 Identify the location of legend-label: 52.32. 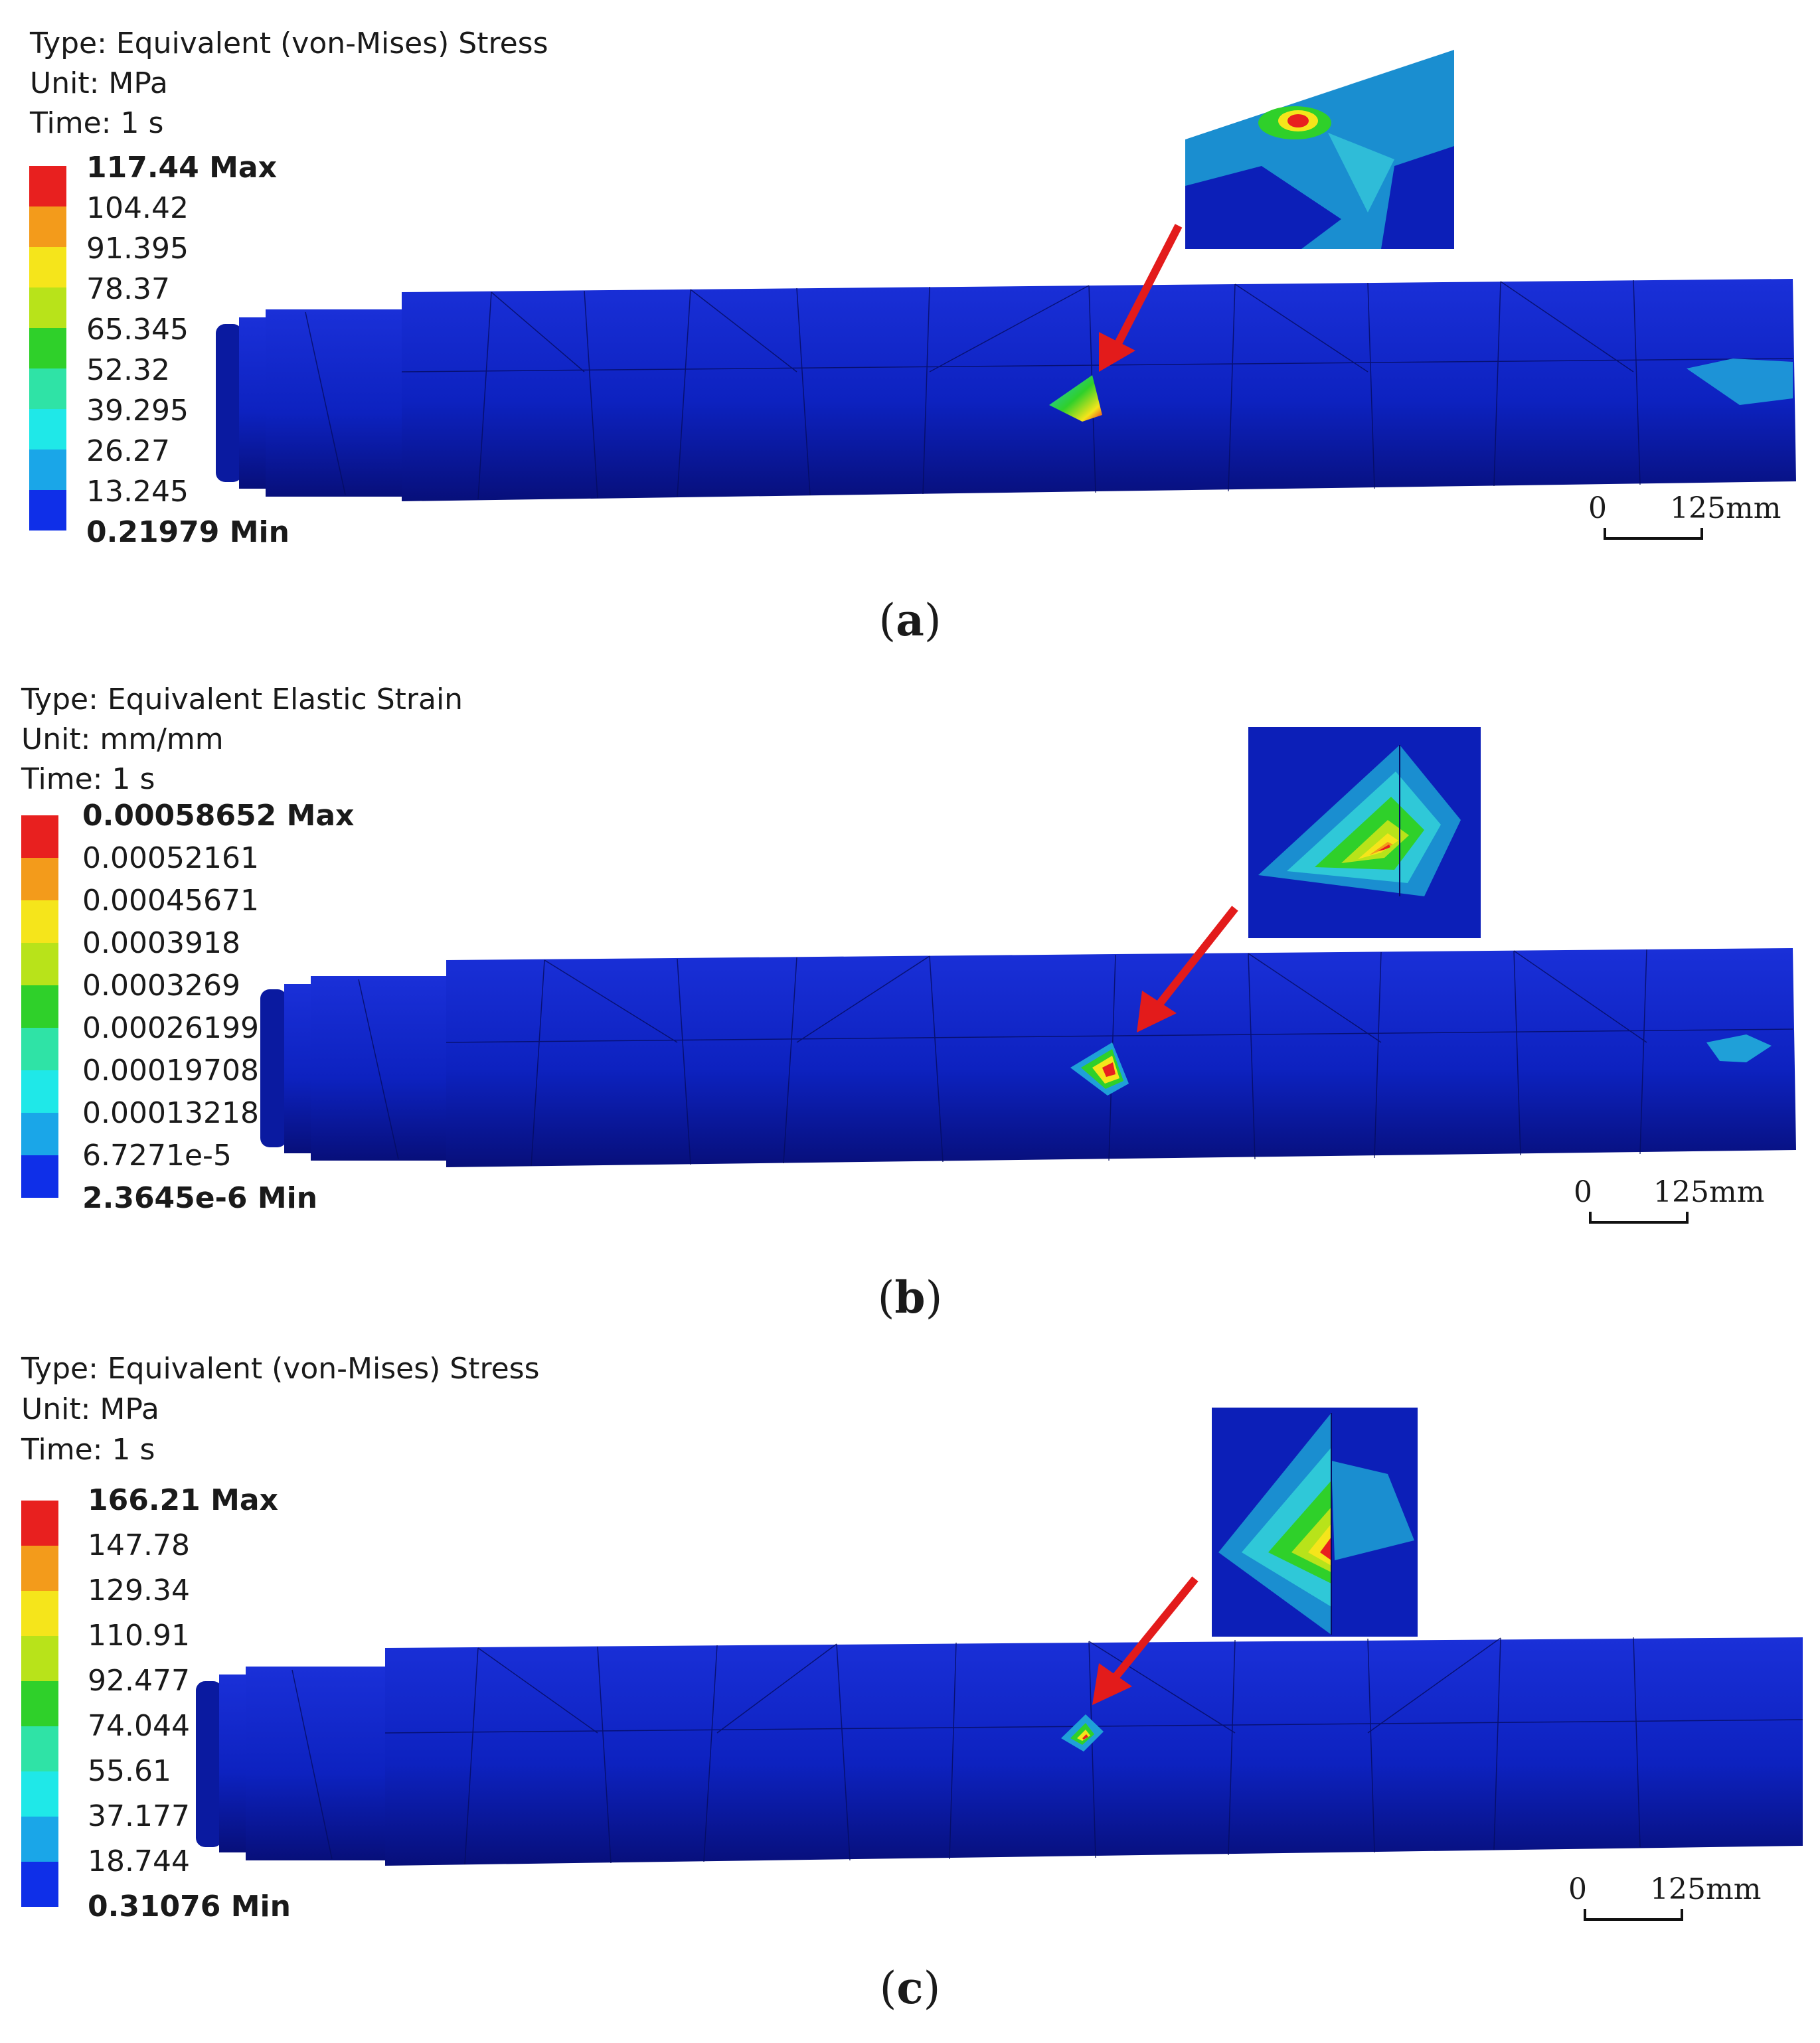
(128, 370).